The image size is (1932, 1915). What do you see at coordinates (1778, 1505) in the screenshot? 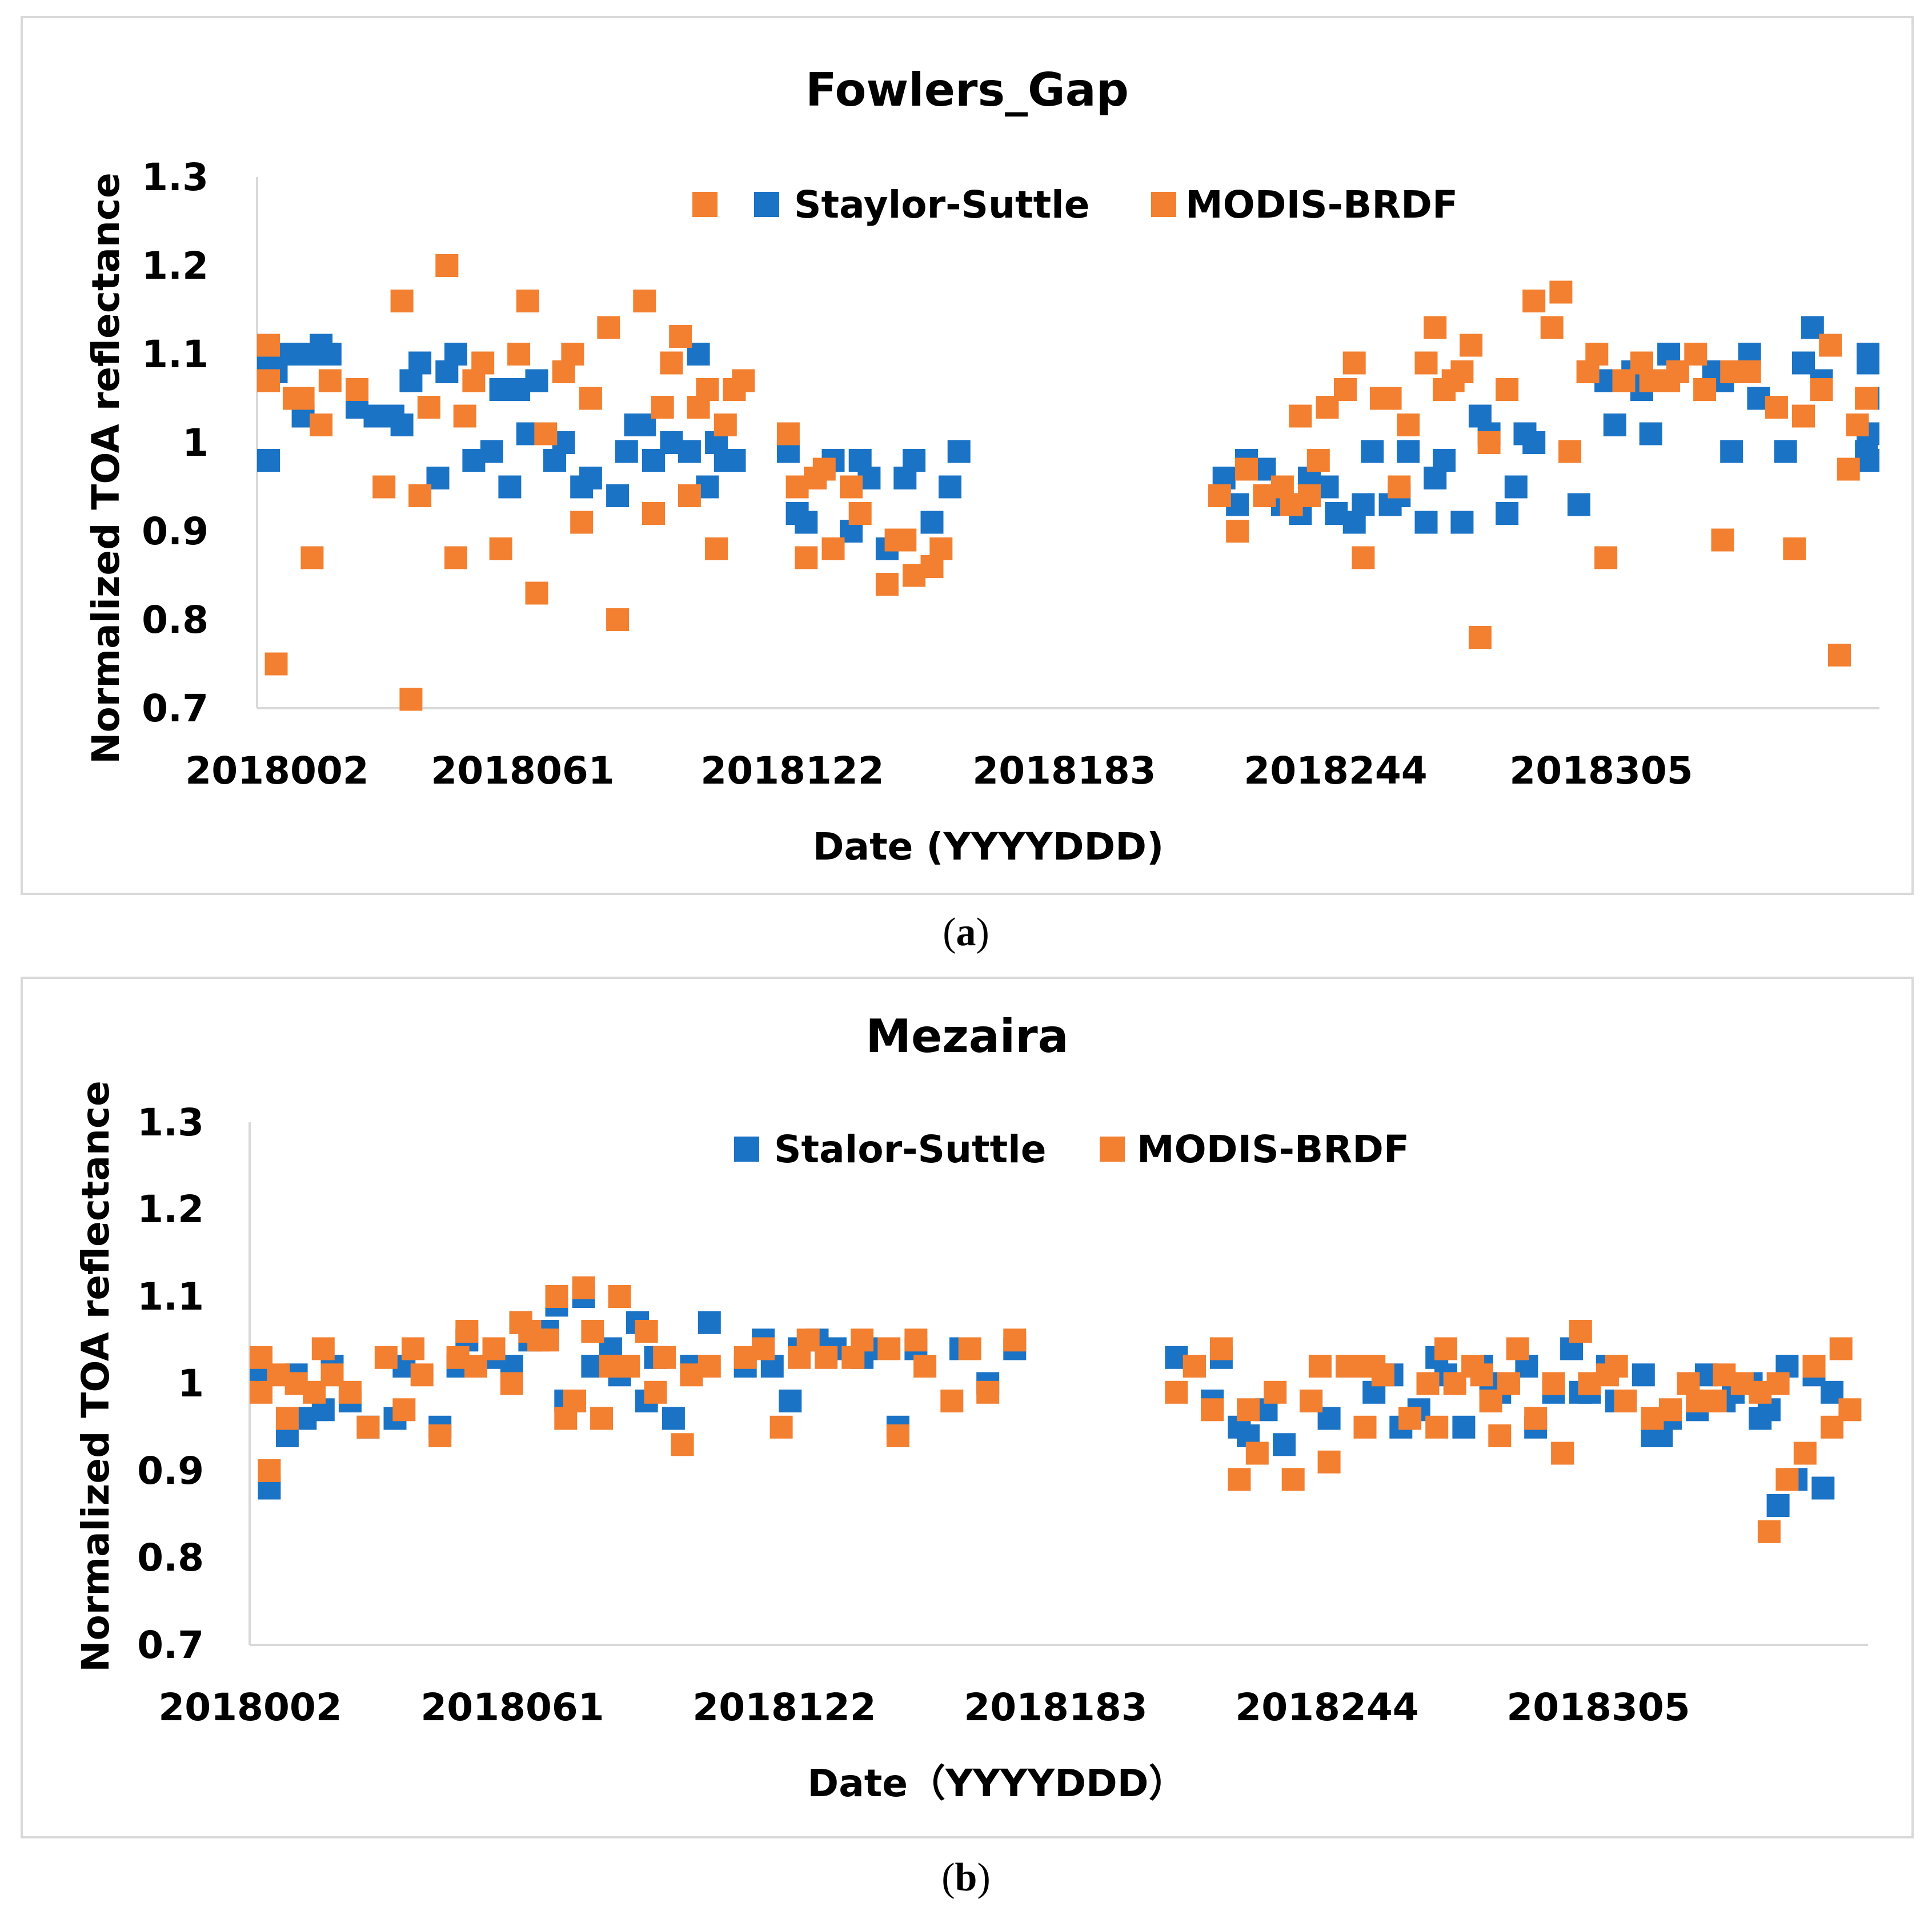
I see `data-point-stalor-suttle` at bounding box center [1778, 1505].